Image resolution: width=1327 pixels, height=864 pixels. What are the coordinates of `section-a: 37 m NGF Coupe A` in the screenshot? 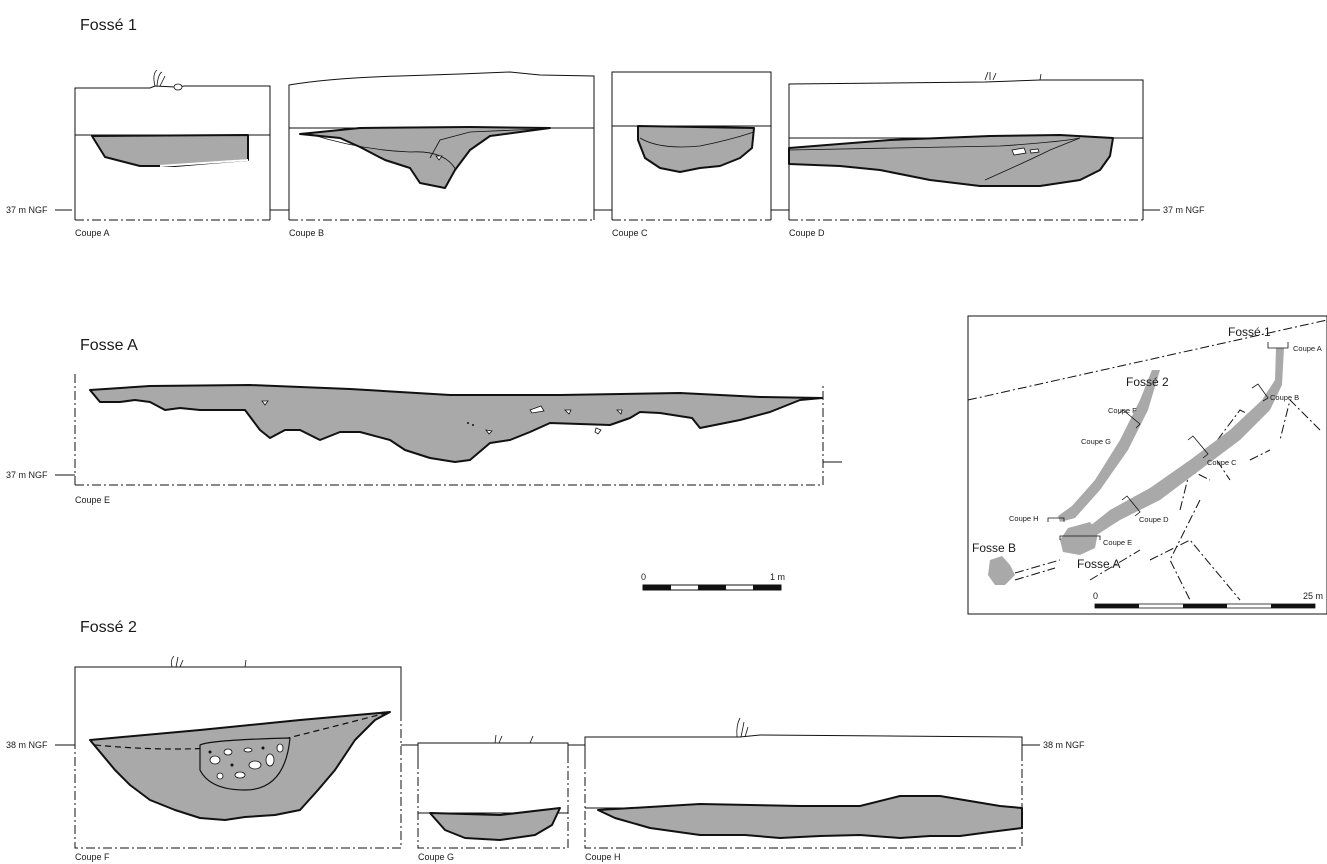 It's located at (138, 153).